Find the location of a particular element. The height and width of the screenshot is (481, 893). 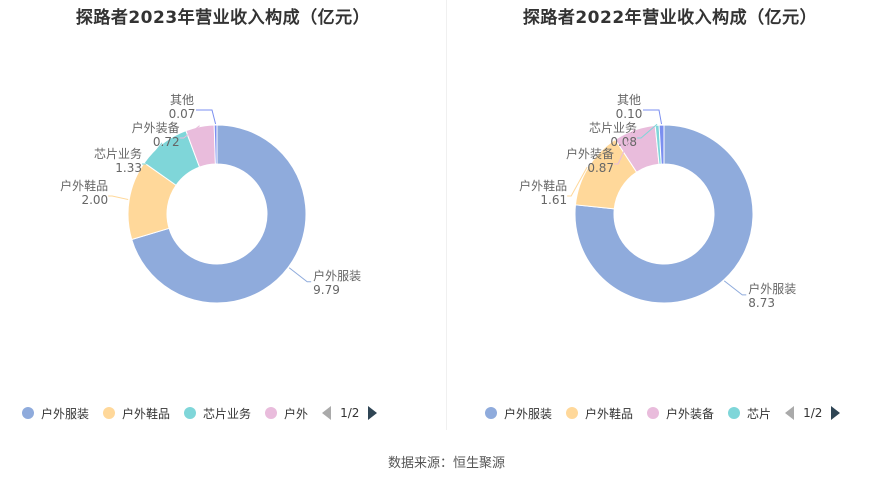

slice-label-value-1: 1.61 is located at coordinates (553, 200).